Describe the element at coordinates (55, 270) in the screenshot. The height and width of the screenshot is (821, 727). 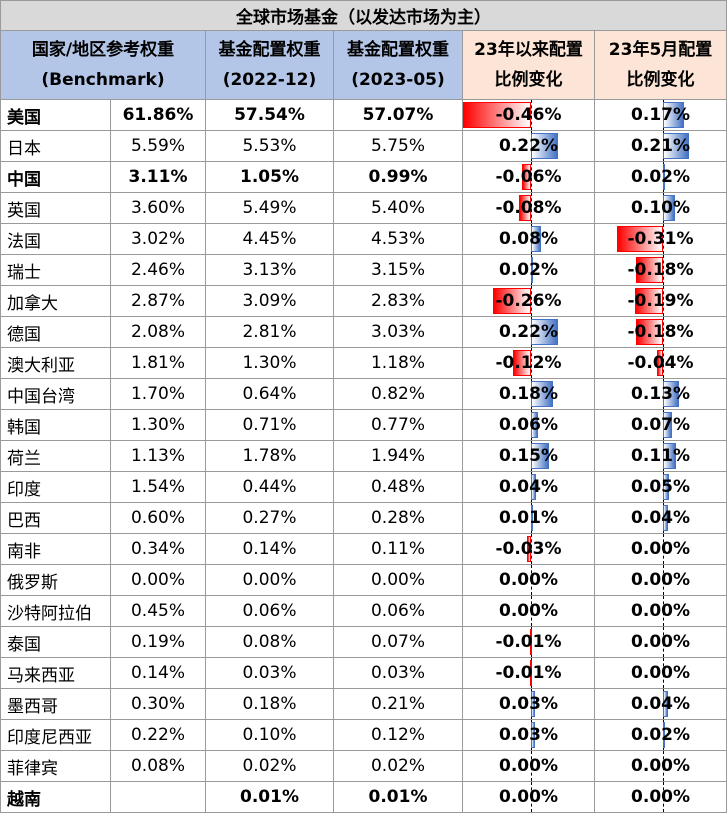
I see `country-cell: 瑞士` at that location.